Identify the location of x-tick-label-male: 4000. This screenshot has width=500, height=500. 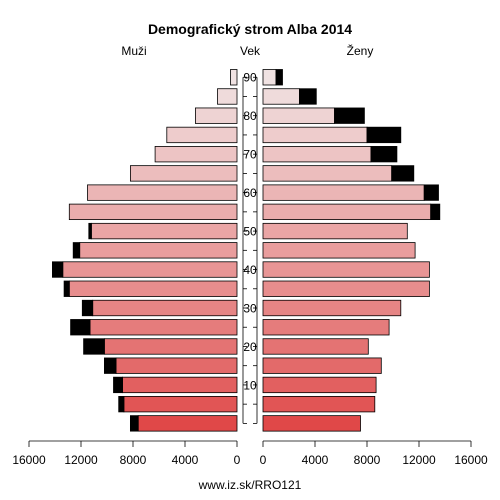
(185, 460).